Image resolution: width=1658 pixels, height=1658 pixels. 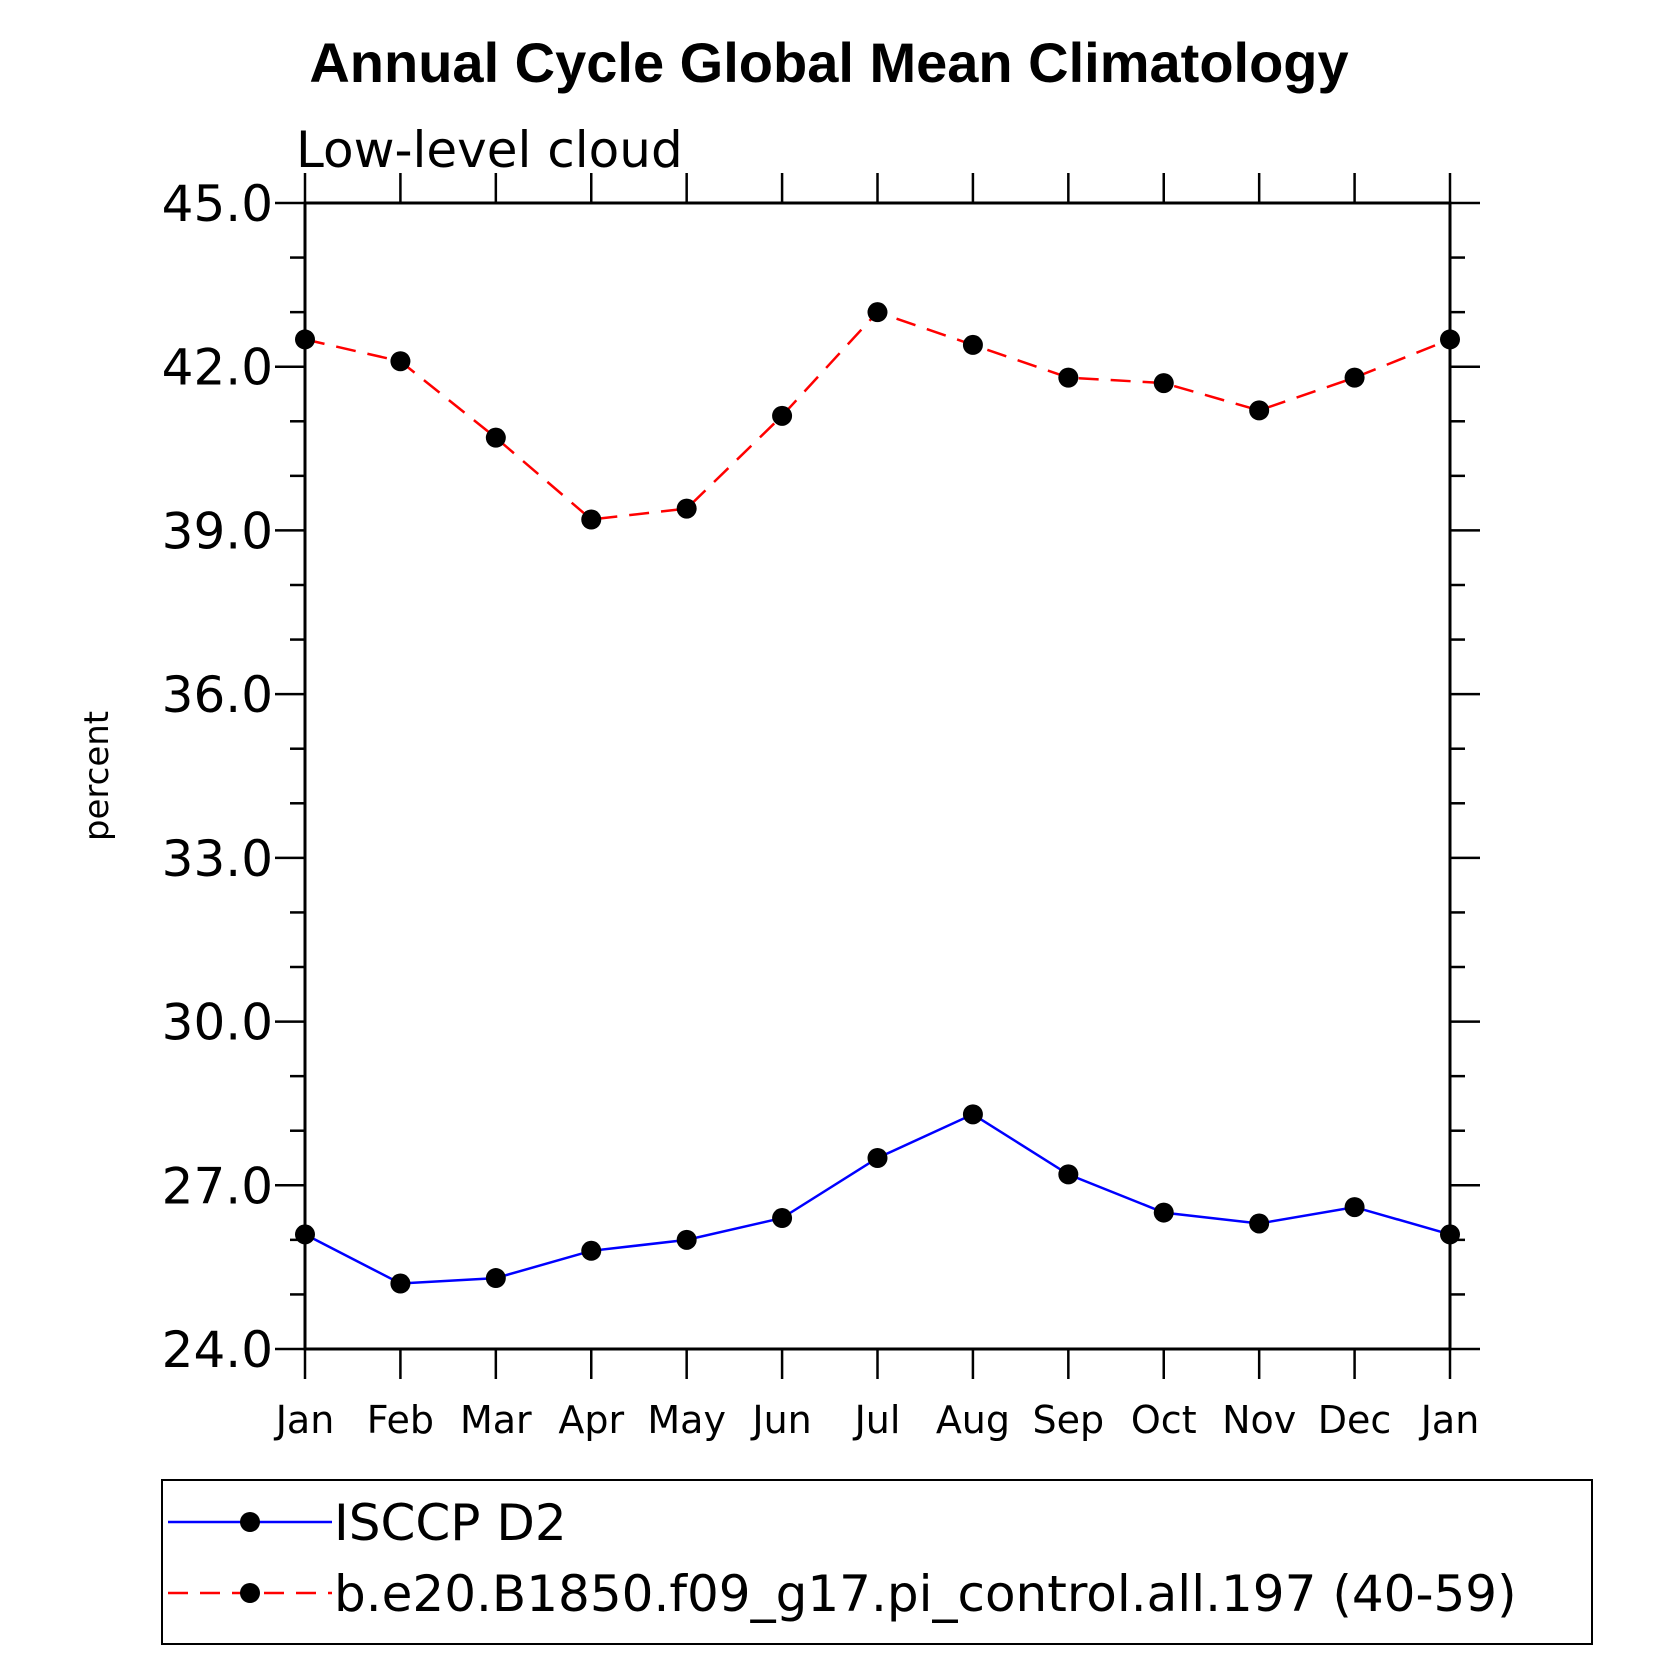 What do you see at coordinates (780, 1420) in the screenshot?
I see `x-tick-label: Jun` at bounding box center [780, 1420].